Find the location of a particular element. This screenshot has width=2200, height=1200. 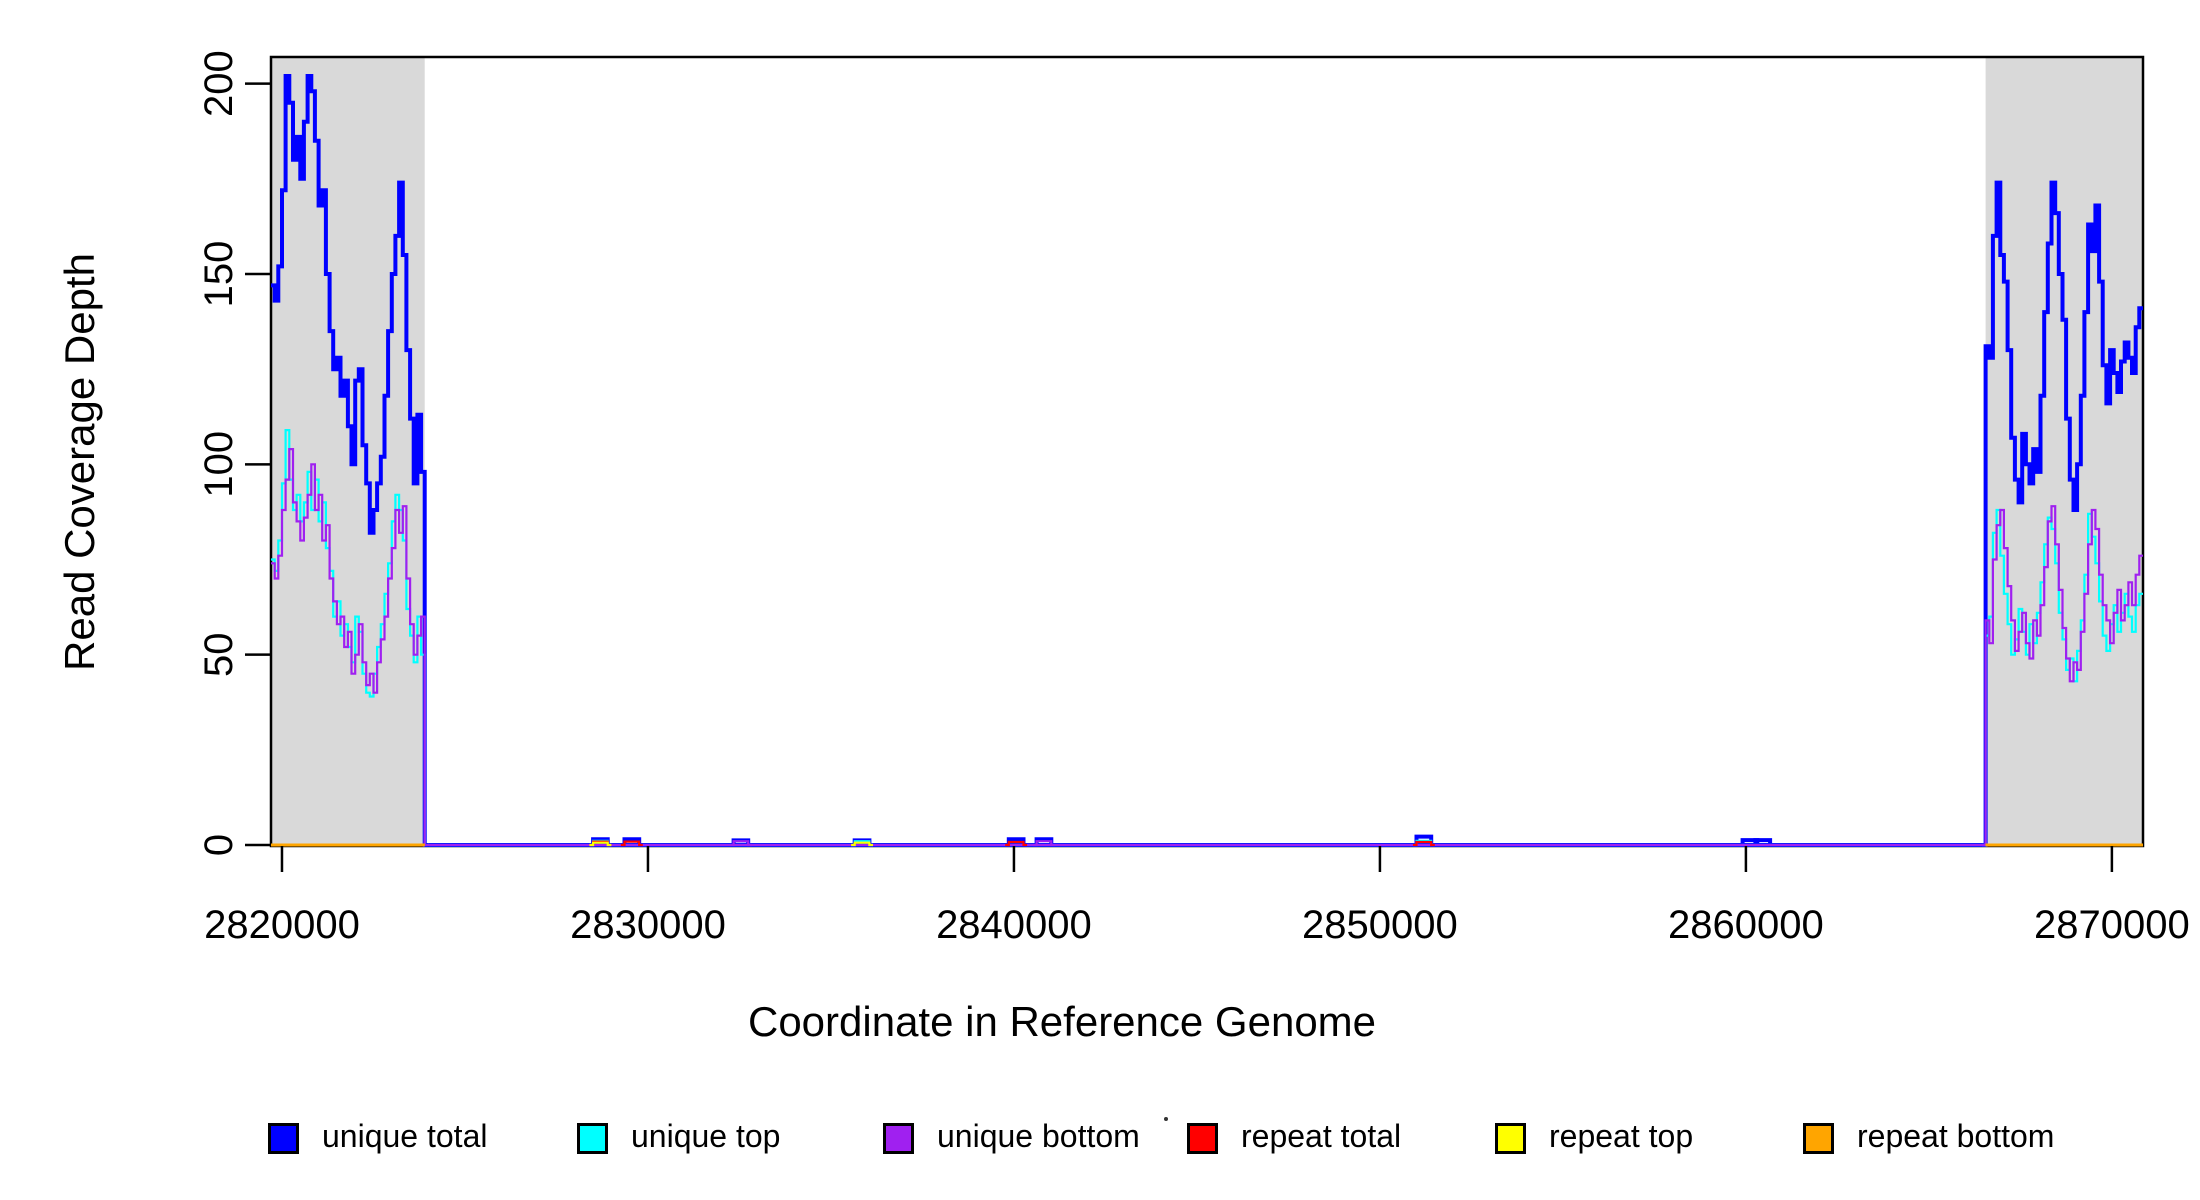

legend-swatch-unique-total is located at coordinates (283, 1138).